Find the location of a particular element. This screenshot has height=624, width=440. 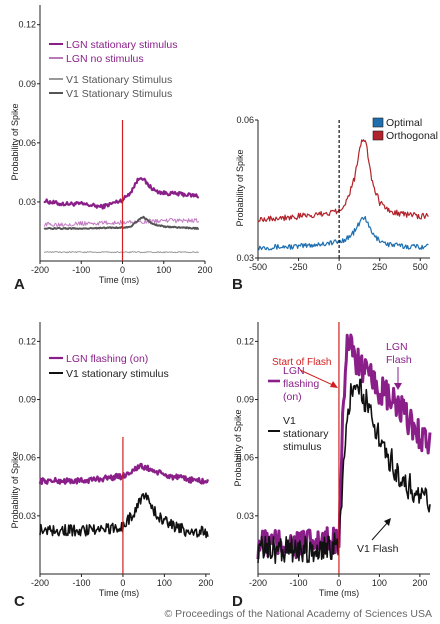

panel-b-legend: Optimal Orthogonal is located at coordinates (405, 129).